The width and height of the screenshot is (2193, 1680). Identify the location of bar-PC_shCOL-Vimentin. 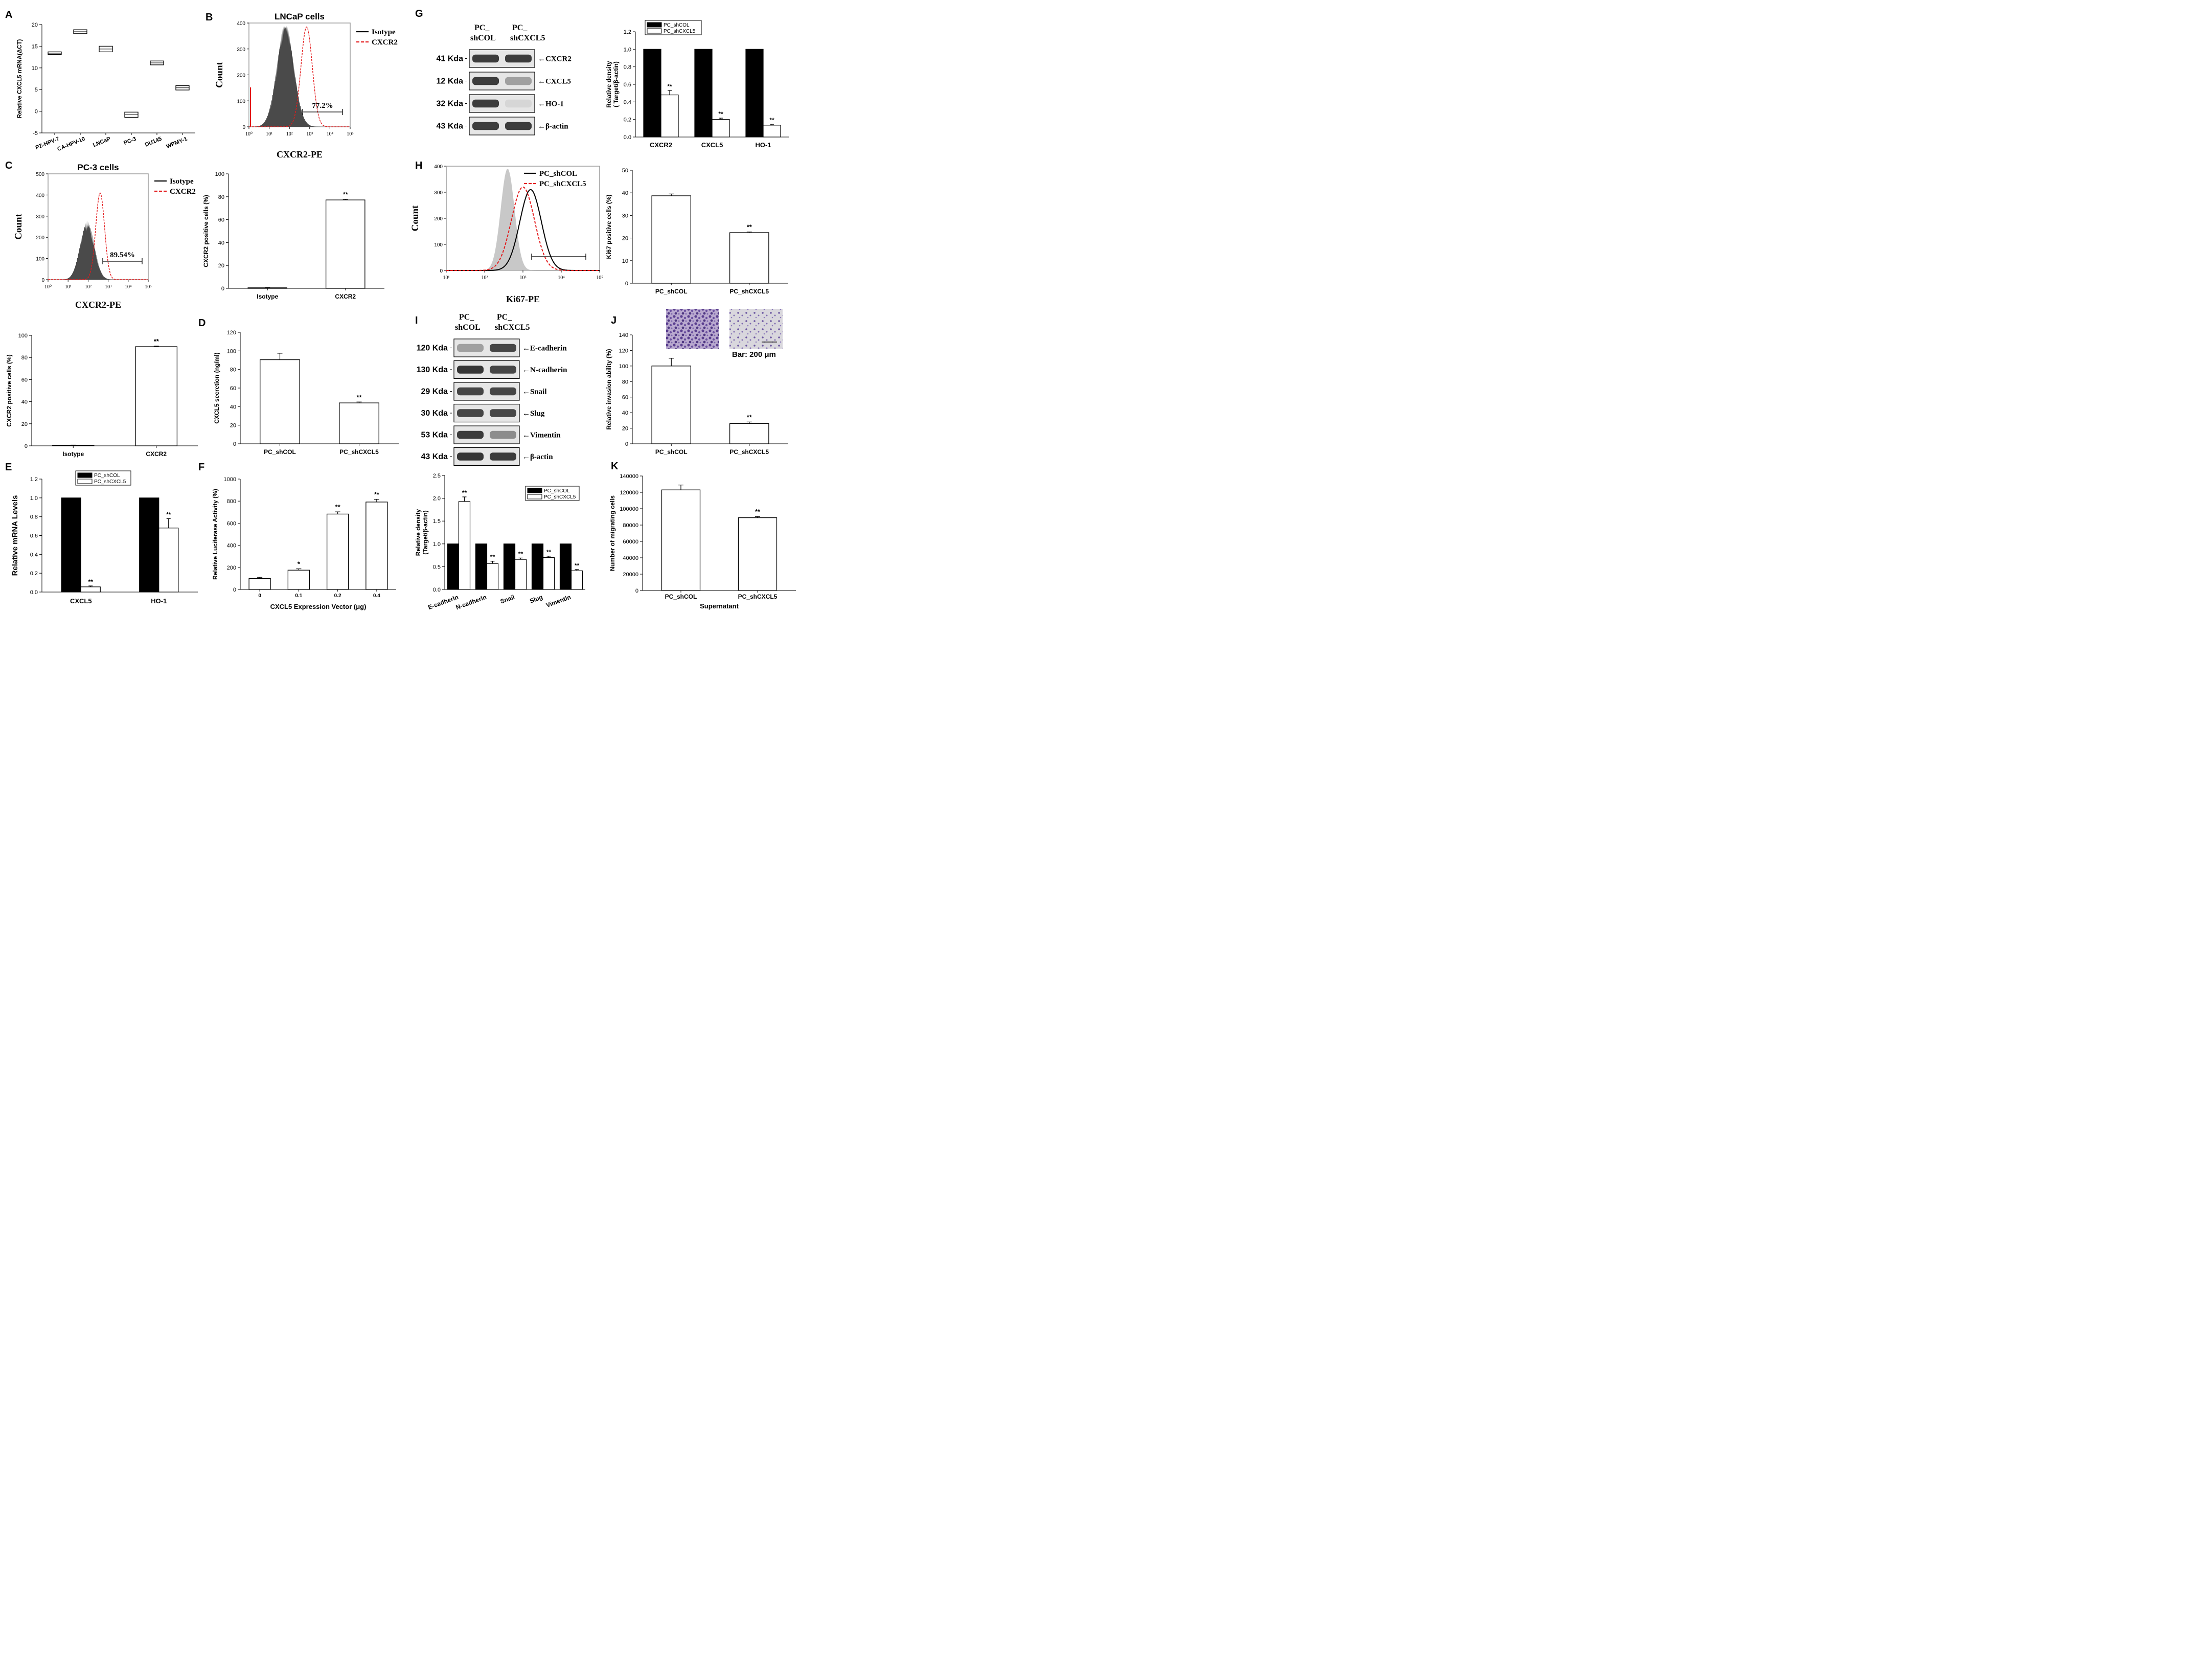
(565, 566).